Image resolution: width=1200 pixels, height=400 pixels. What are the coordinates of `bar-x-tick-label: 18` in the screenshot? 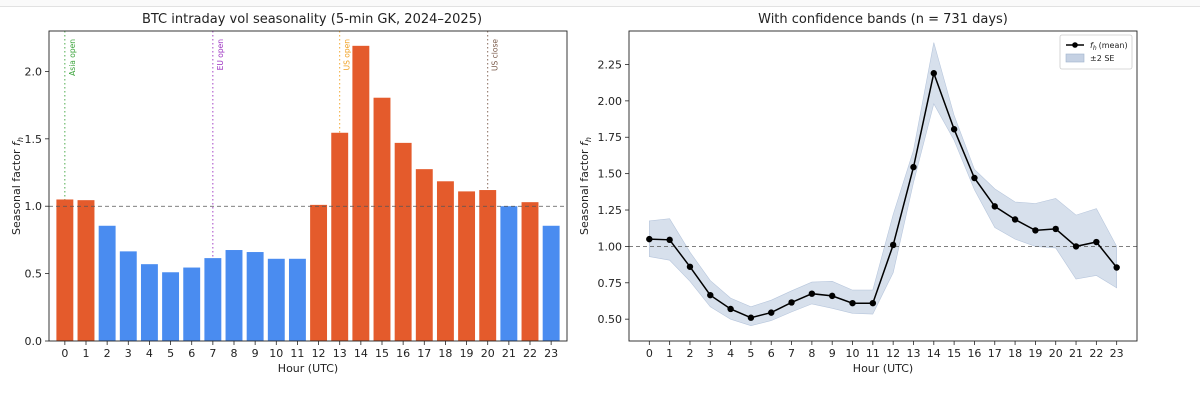 It's located at (445, 353).